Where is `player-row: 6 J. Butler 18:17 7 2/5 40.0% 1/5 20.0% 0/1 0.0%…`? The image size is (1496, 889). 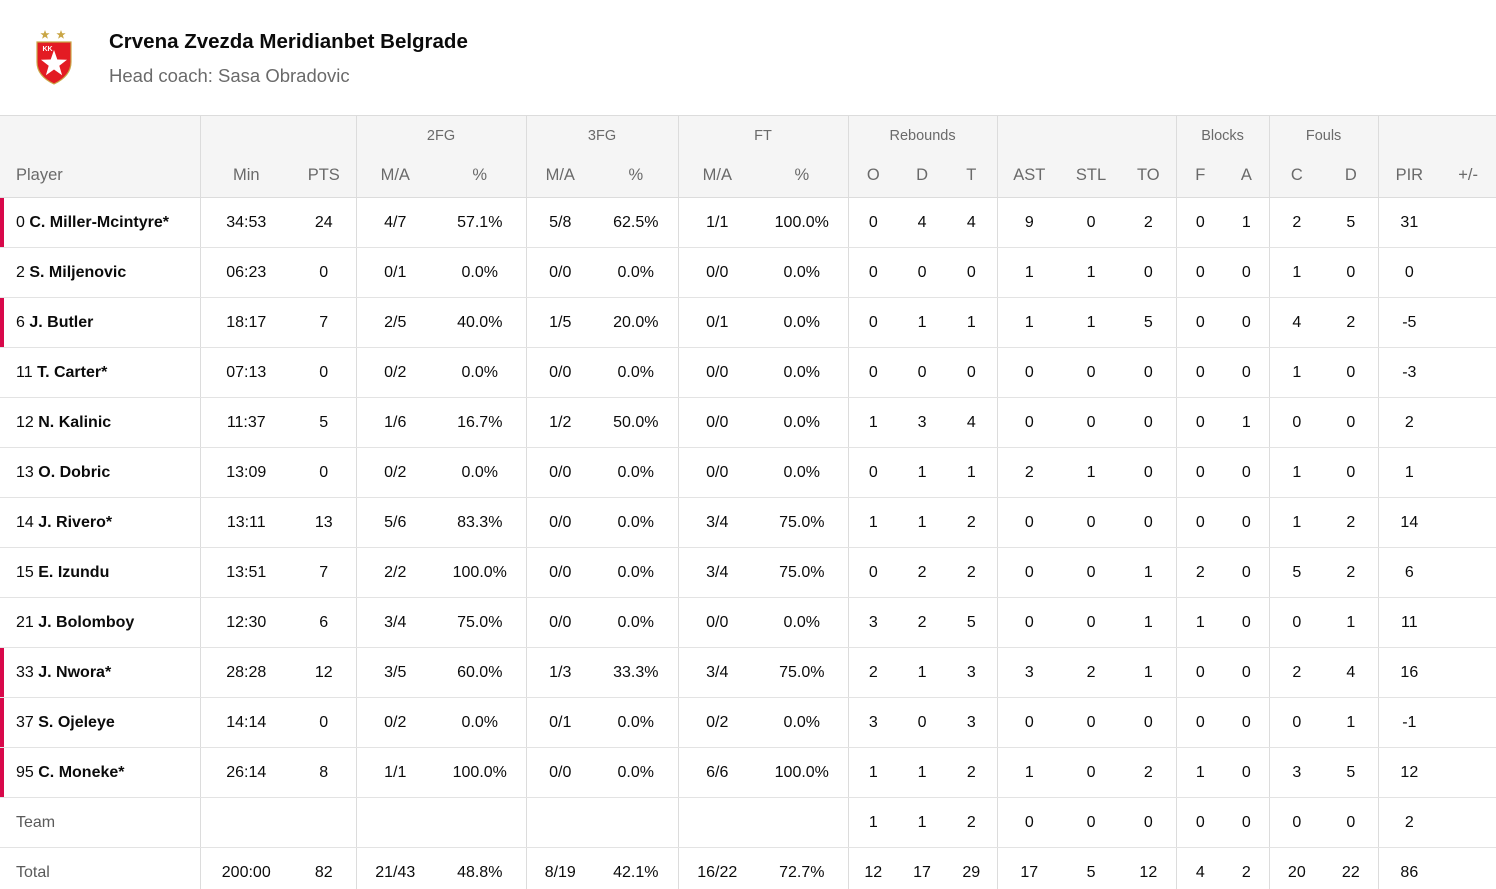
player-row: 6 J. Butler 18:17 7 2/5 40.0% 1/5 20.0% 0/1 0.0%… is located at coordinates (748, 322).